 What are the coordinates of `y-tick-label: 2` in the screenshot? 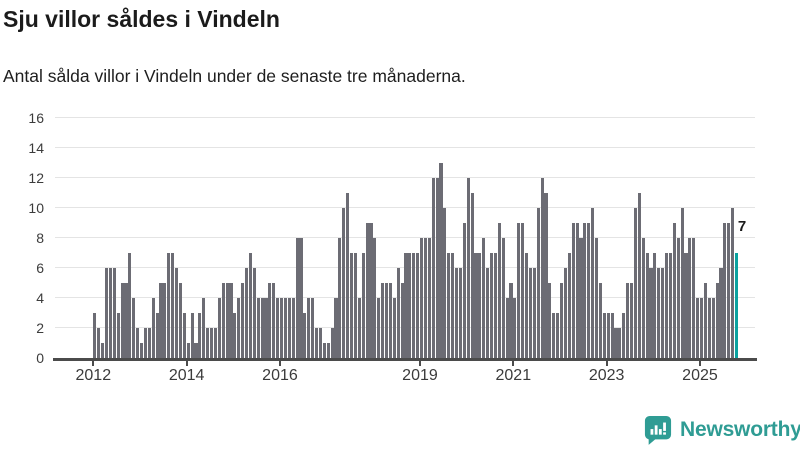 It's located at (40, 327).